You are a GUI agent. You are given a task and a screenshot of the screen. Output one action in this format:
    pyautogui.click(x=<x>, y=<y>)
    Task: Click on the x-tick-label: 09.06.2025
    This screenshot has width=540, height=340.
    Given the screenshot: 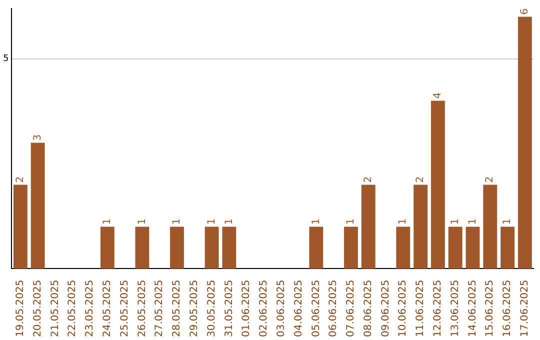 What is the action you would take?
    pyautogui.click(x=386, y=309)
    